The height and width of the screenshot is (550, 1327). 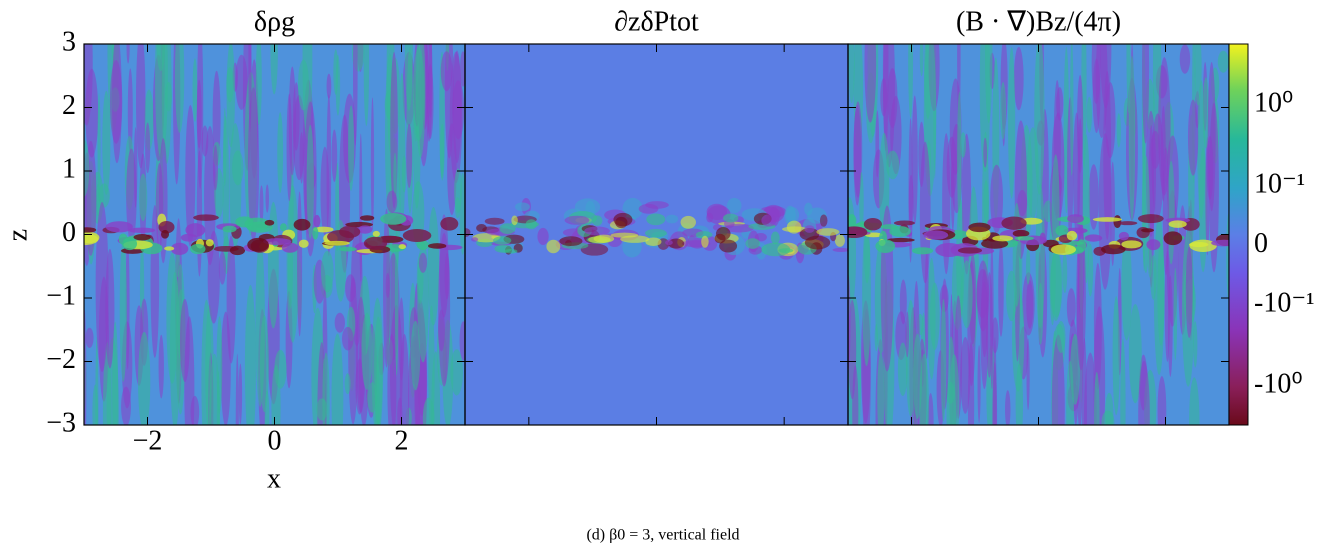 What do you see at coordinates (61, 295) in the screenshot?
I see `y-tick-label: −1` at bounding box center [61, 295].